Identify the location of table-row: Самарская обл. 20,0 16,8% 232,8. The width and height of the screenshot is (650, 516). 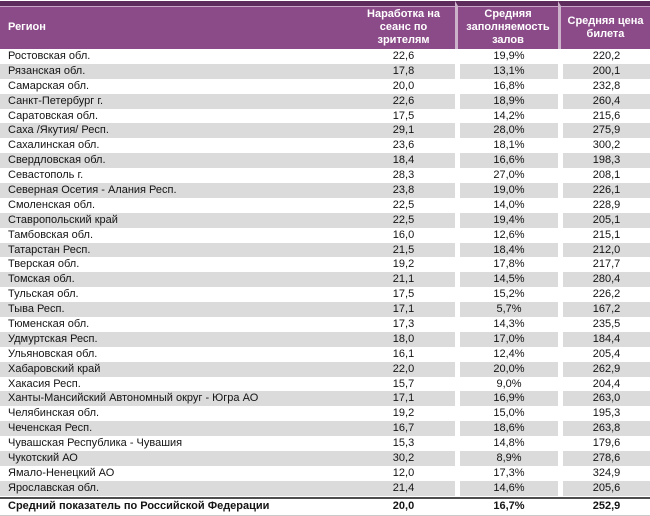
(325, 86).